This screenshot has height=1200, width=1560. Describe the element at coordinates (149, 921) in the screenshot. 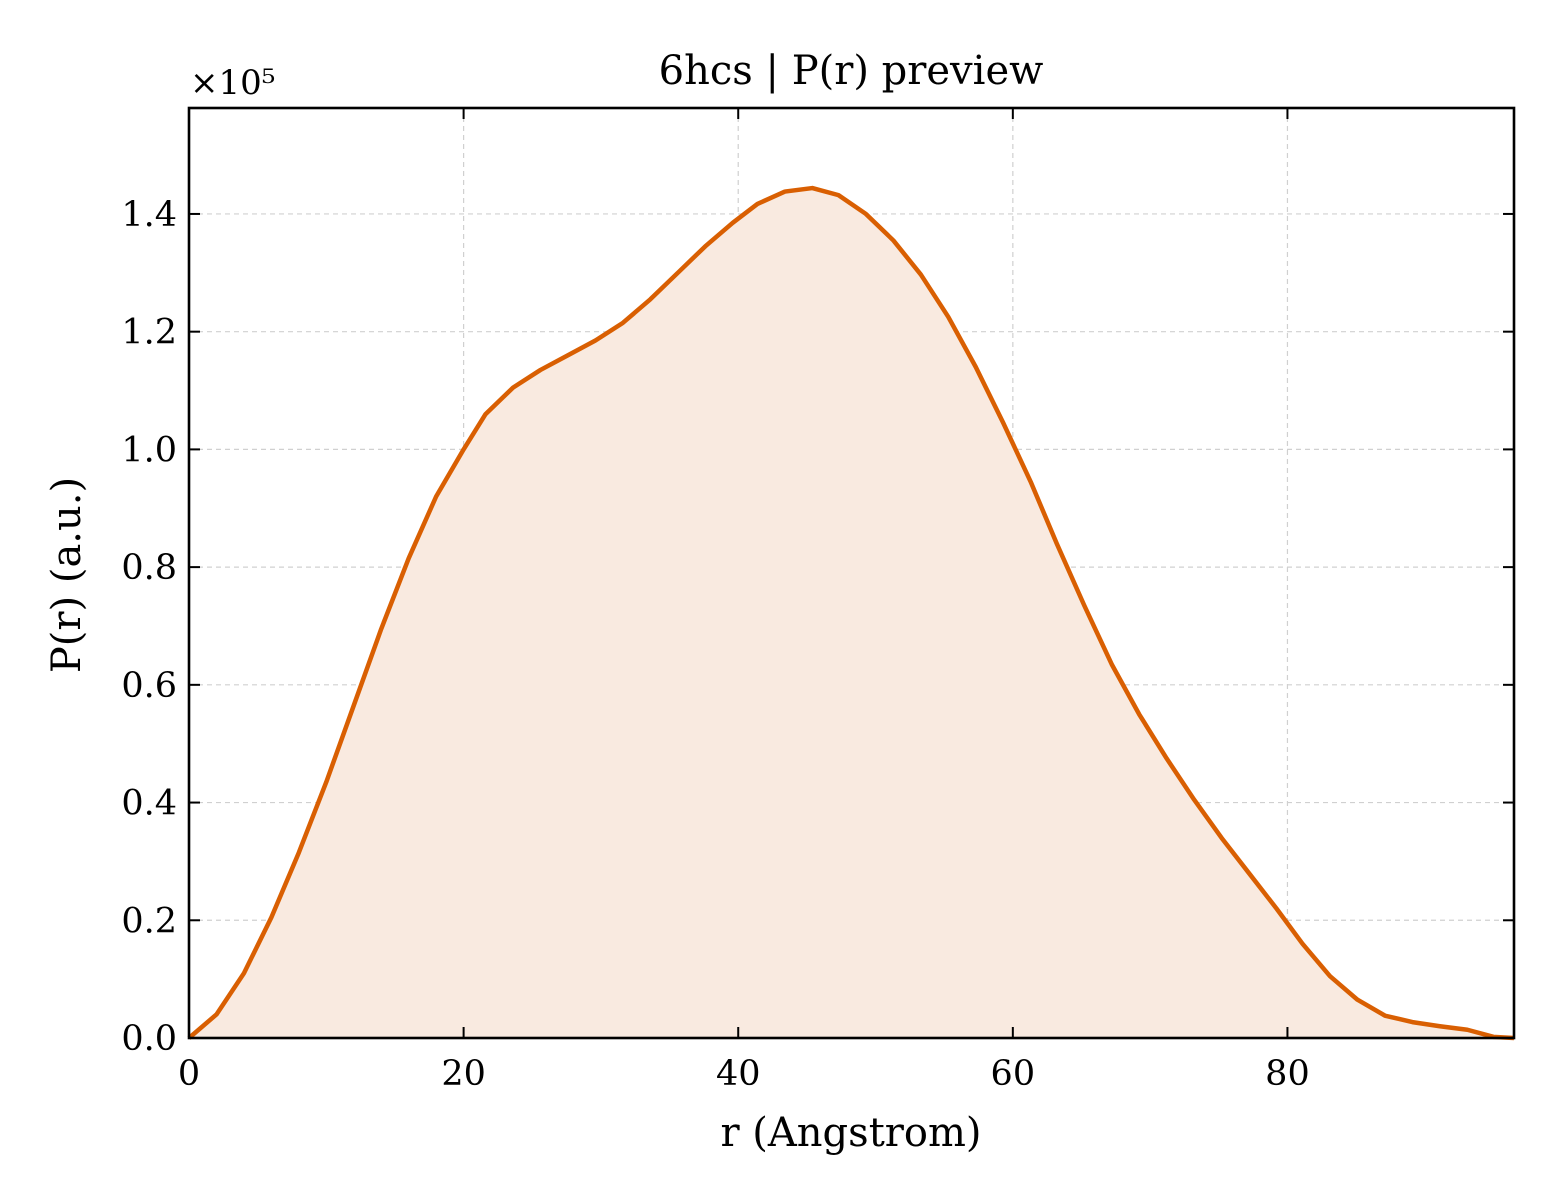

I see `y-tick-label: 0.2` at that location.